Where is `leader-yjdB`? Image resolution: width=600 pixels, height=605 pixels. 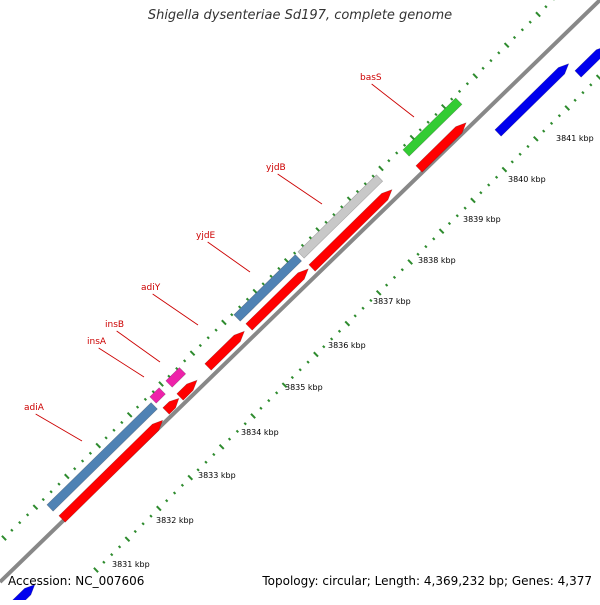 leader-yjdB is located at coordinates (300, 189).